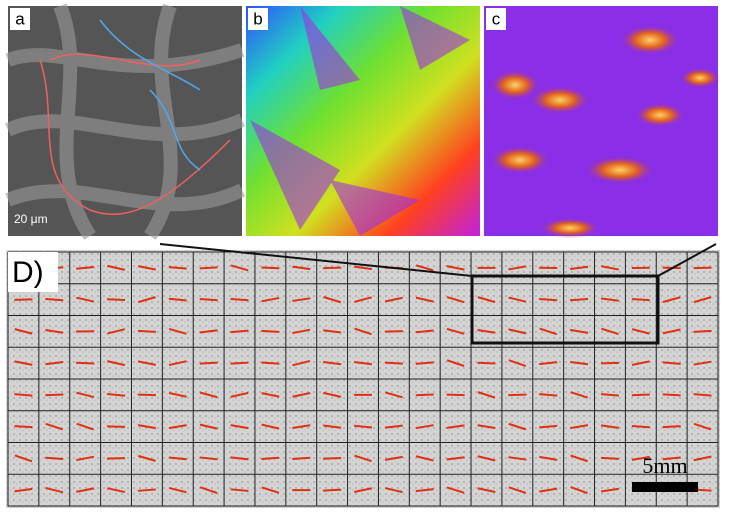 This screenshot has width=735, height=514. What do you see at coordinates (31, 219) in the screenshot?
I see `scale-bar-label: 20 μm` at bounding box center [31, 219].